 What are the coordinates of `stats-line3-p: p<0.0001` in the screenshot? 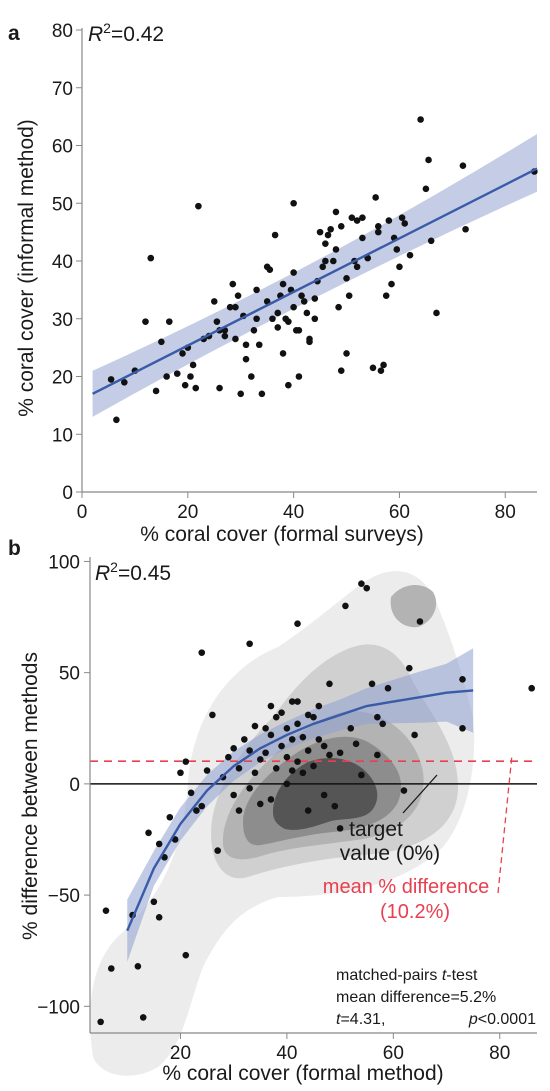 It's located at (502, 1019).